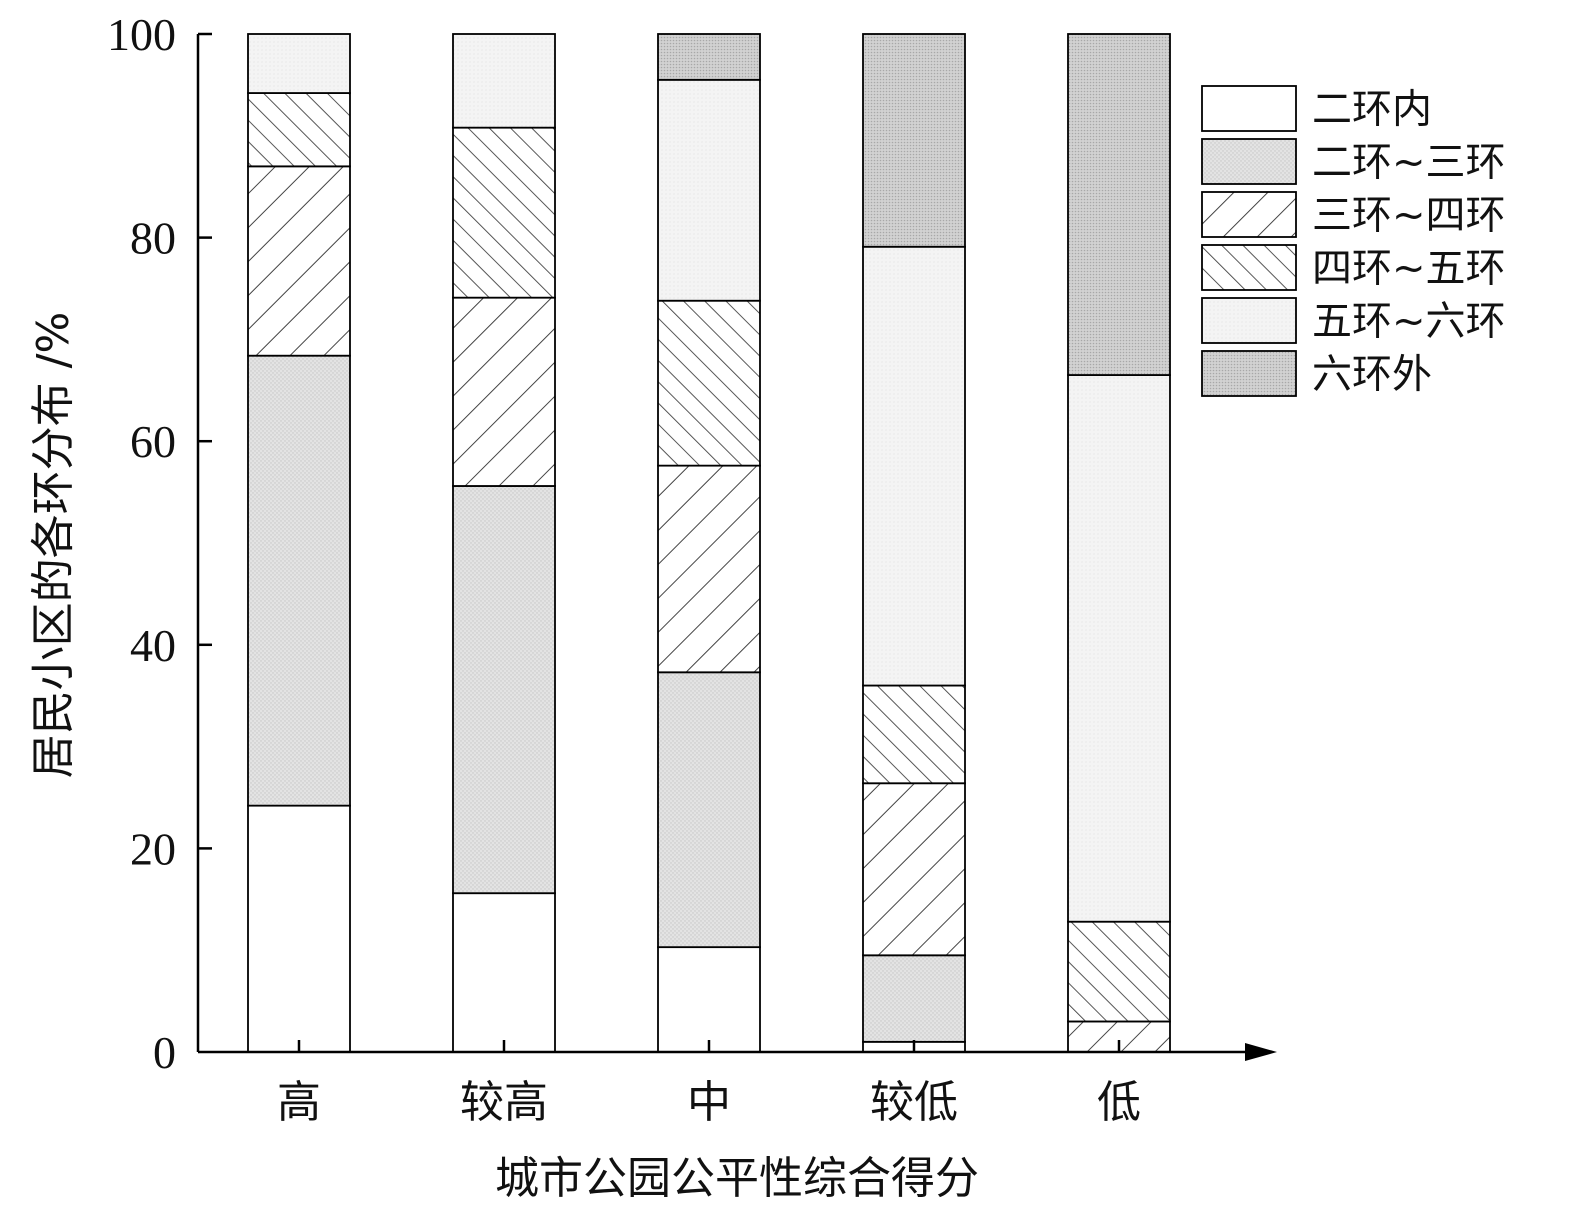 The width and height of the screenshot is (1575, 1217). Describe the element at coordinates (299, 1102) in the screenshot. I see `x-tick-label: 高` at that location.